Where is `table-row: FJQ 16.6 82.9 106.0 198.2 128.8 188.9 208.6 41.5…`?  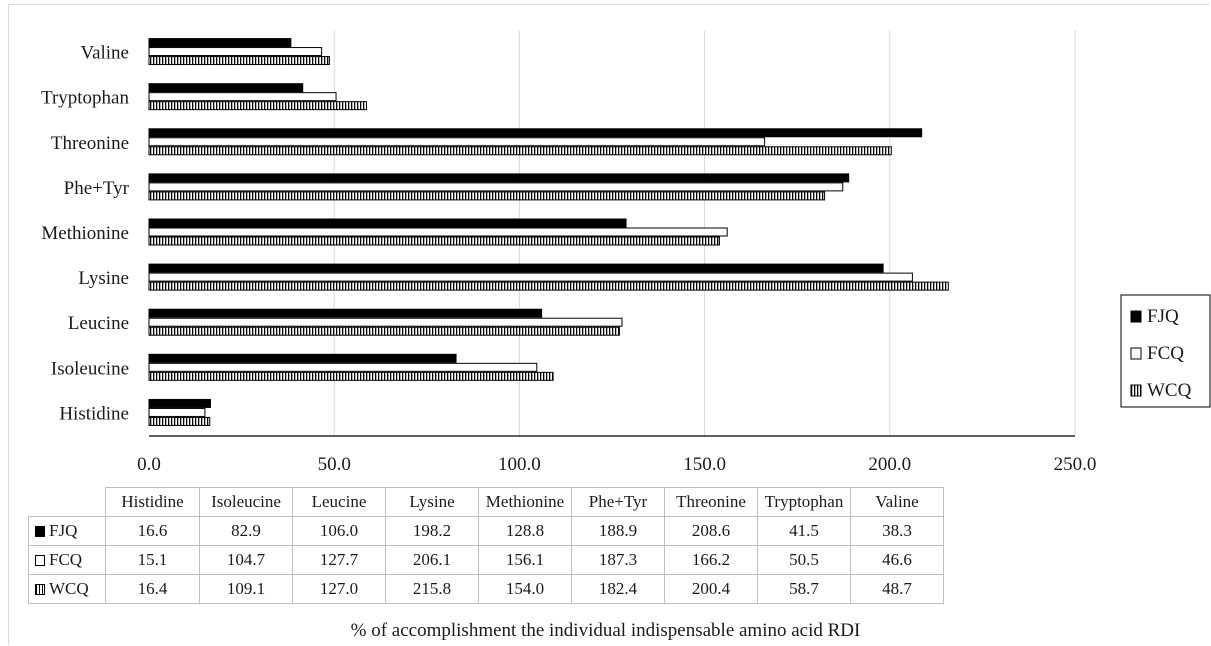
table-row: FJQ 16.6 82.9 106.0 198.2 128.8 188.9 208.6 41.5… is located at coordinates (486, 531).